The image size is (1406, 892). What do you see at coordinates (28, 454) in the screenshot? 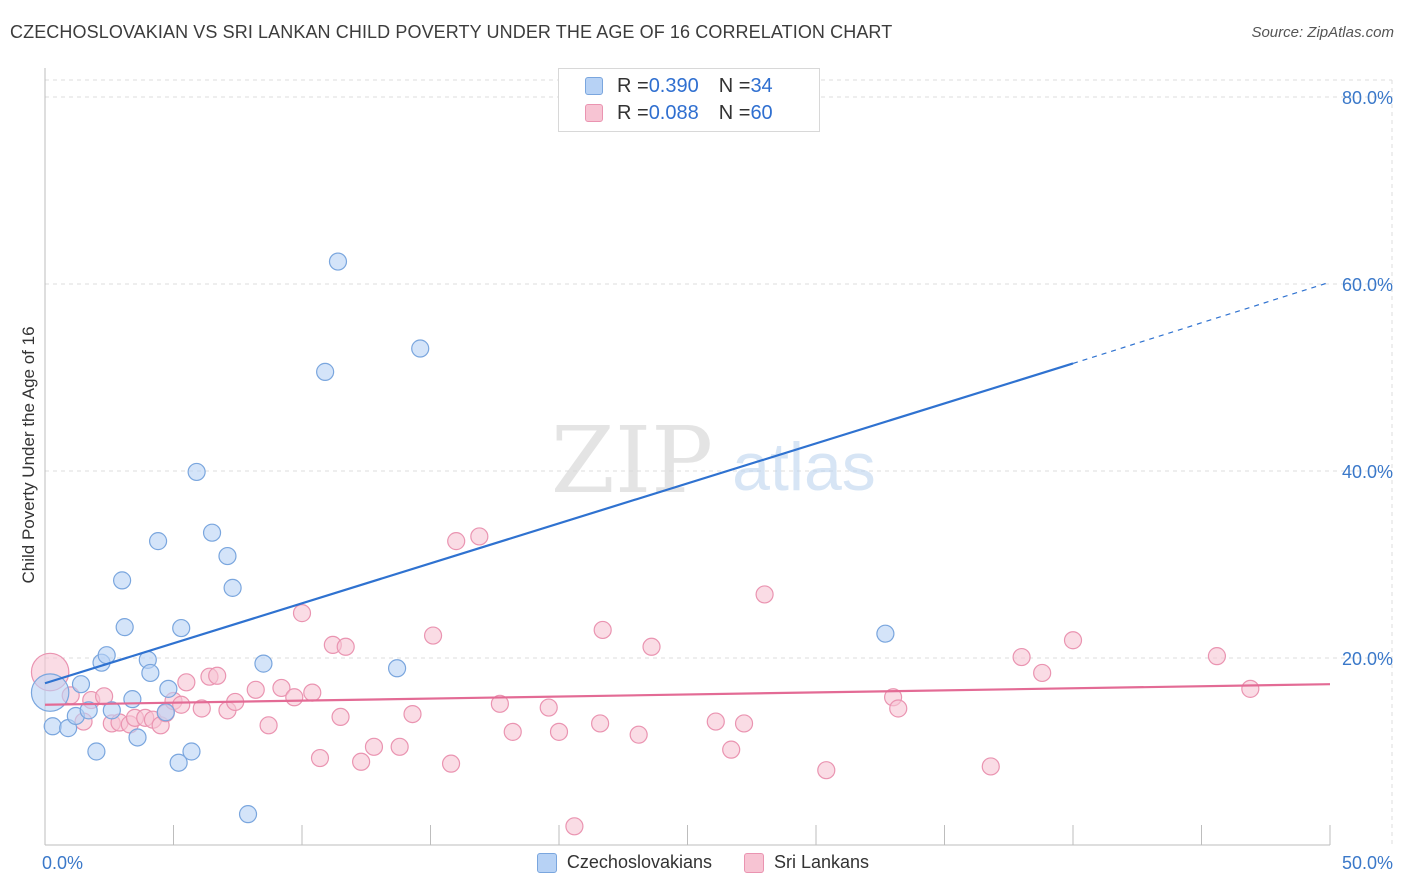
I see `y-axis-label: Child Poverty Under the Age of 16` at bounding box center [28, 454].